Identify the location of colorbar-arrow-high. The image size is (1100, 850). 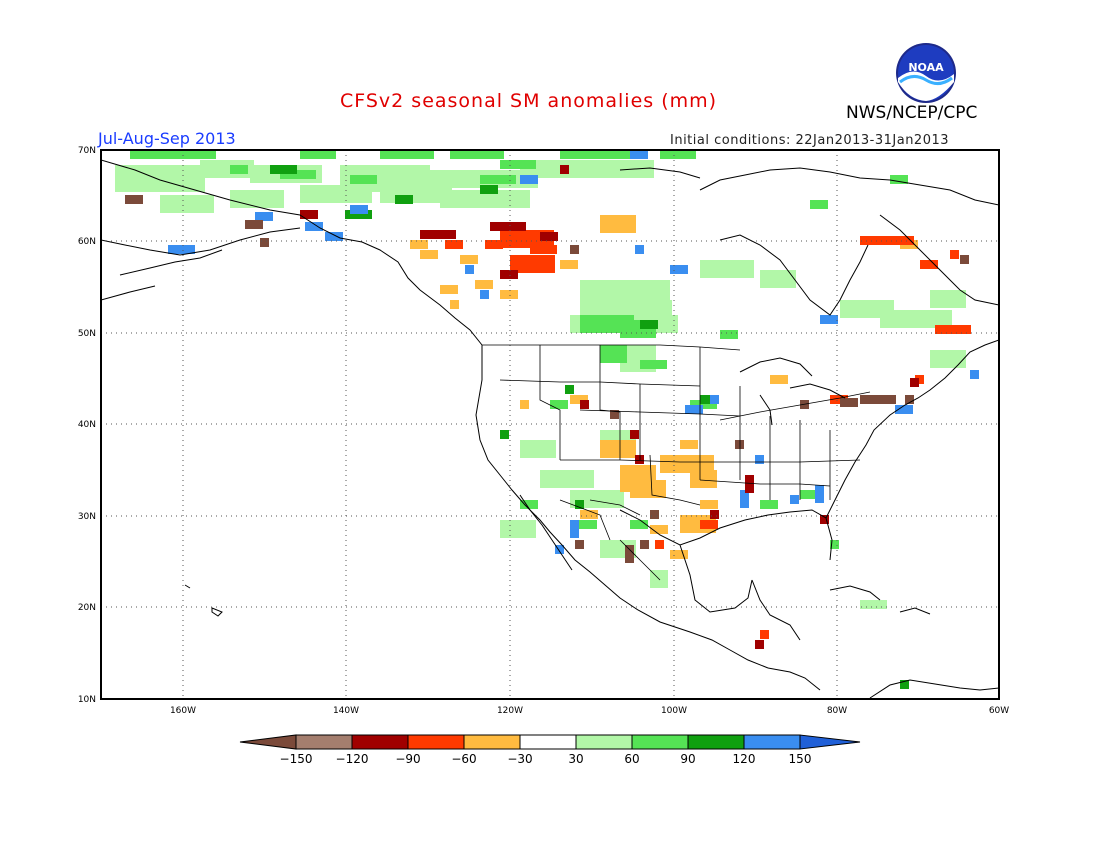
(830, 742).